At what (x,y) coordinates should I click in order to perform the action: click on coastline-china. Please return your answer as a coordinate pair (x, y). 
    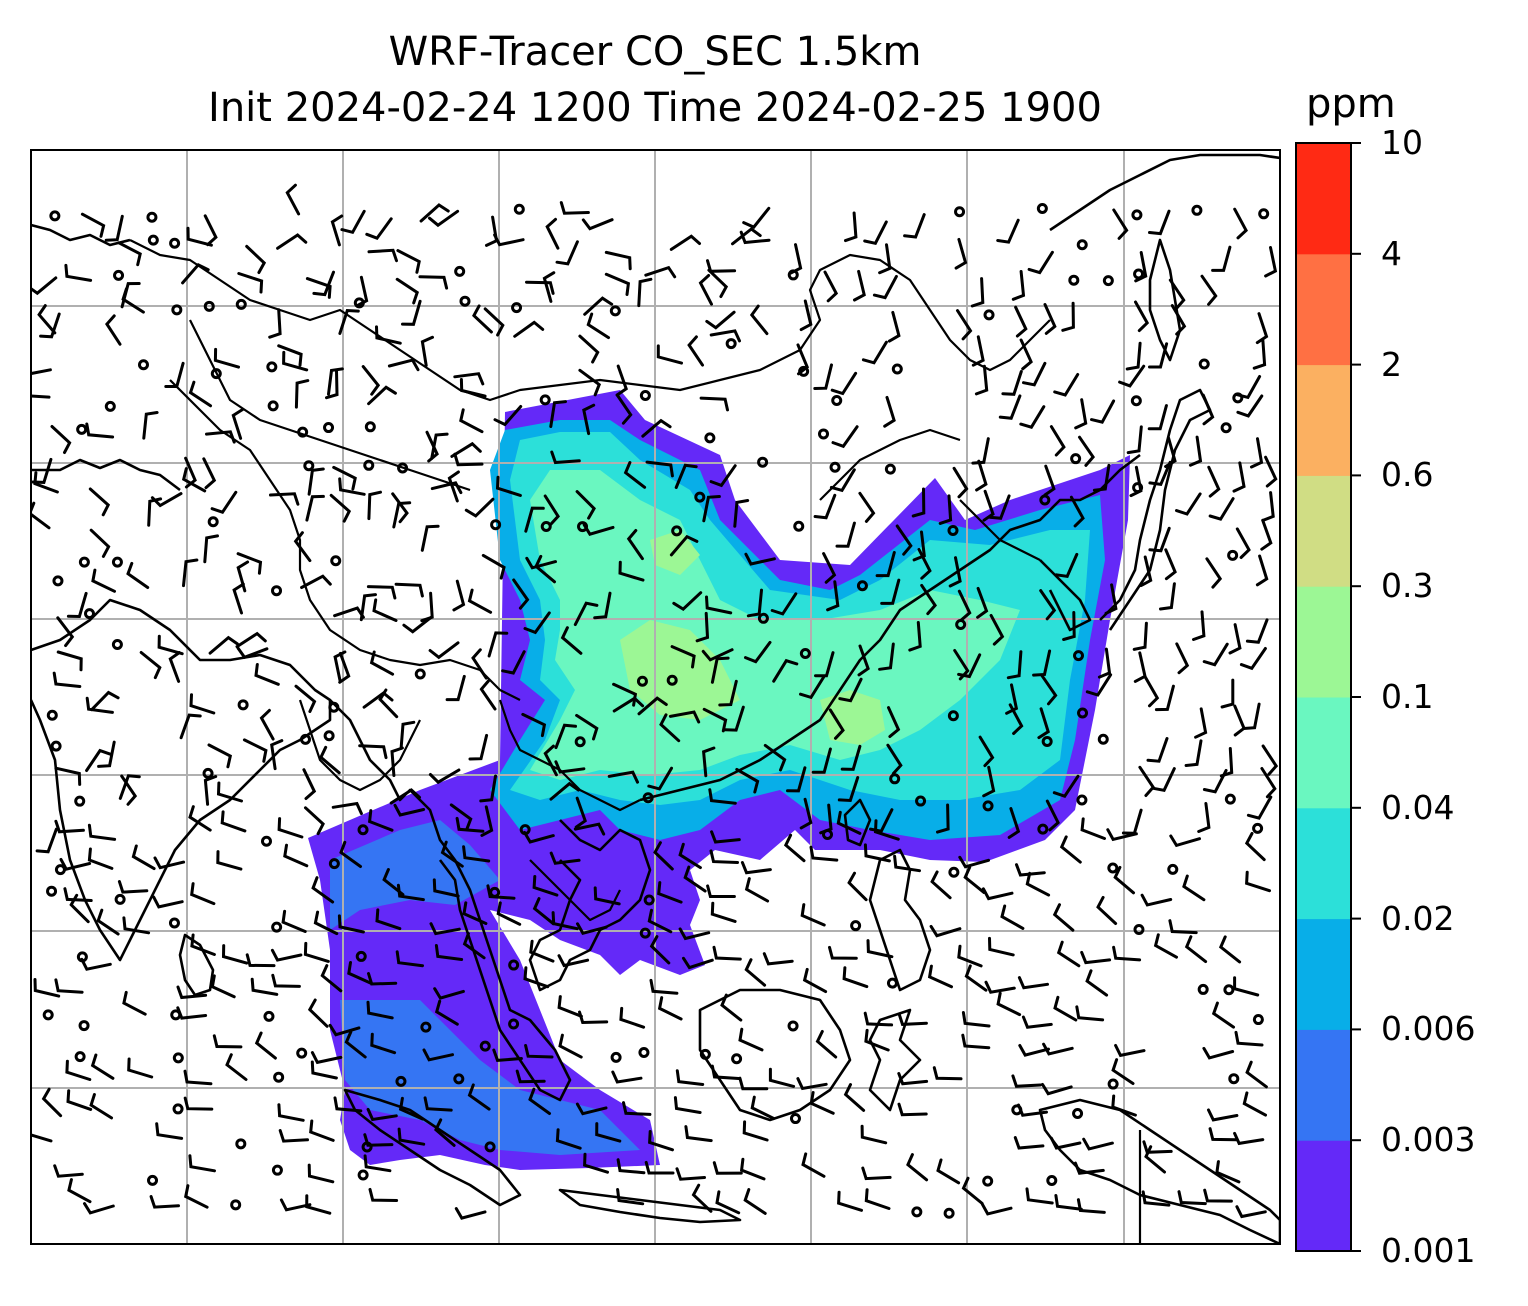
    Looking at the image, I should click on (890, 627).